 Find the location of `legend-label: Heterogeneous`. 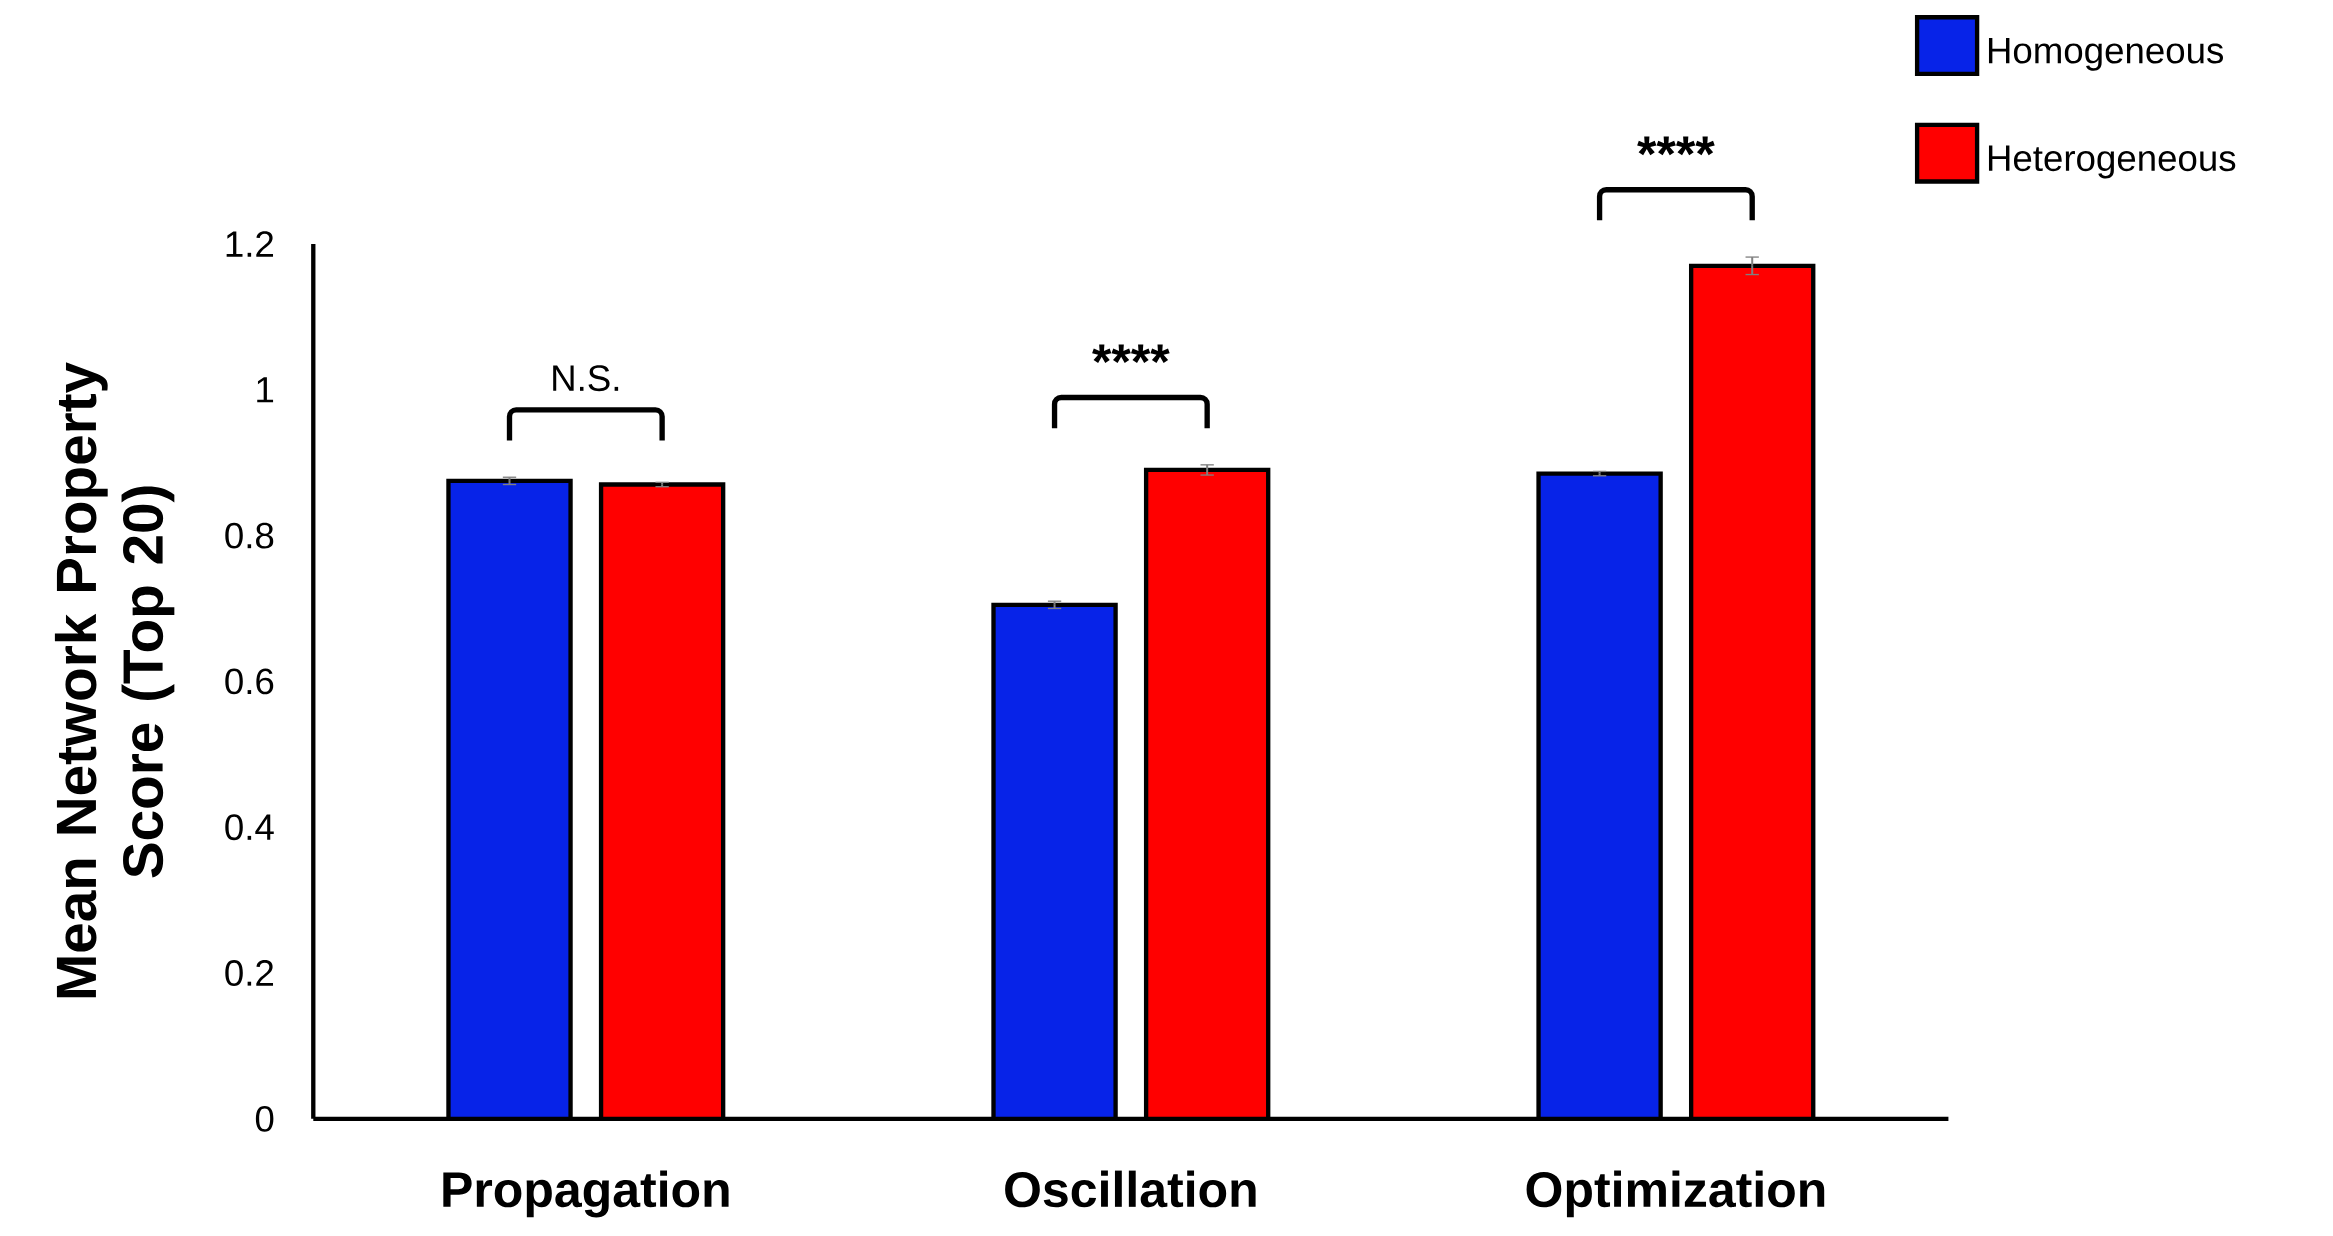

legend-label: Heterogeneous is located at coordinates (2112, 162).